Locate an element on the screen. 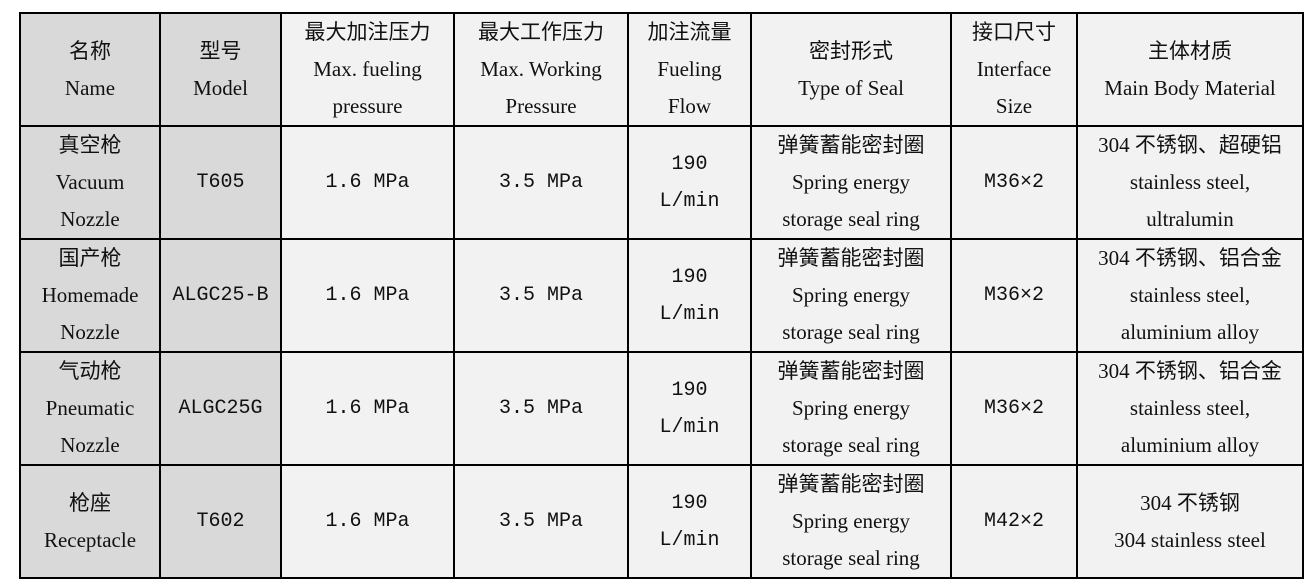 The width and height of the screenshot is (1313, 588). name-cell-line: 国产枪 is located at coordinates (90, 258).